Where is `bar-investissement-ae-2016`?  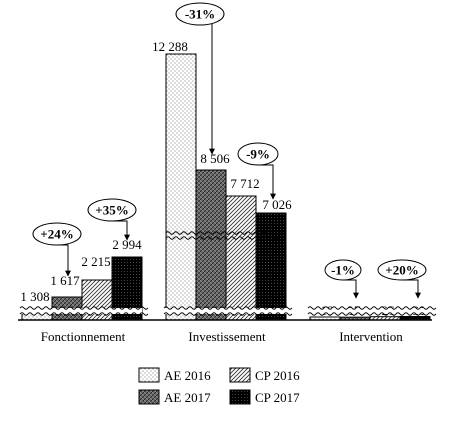
bar-investissement-ae-2016 is located at coordinates (181, 187).